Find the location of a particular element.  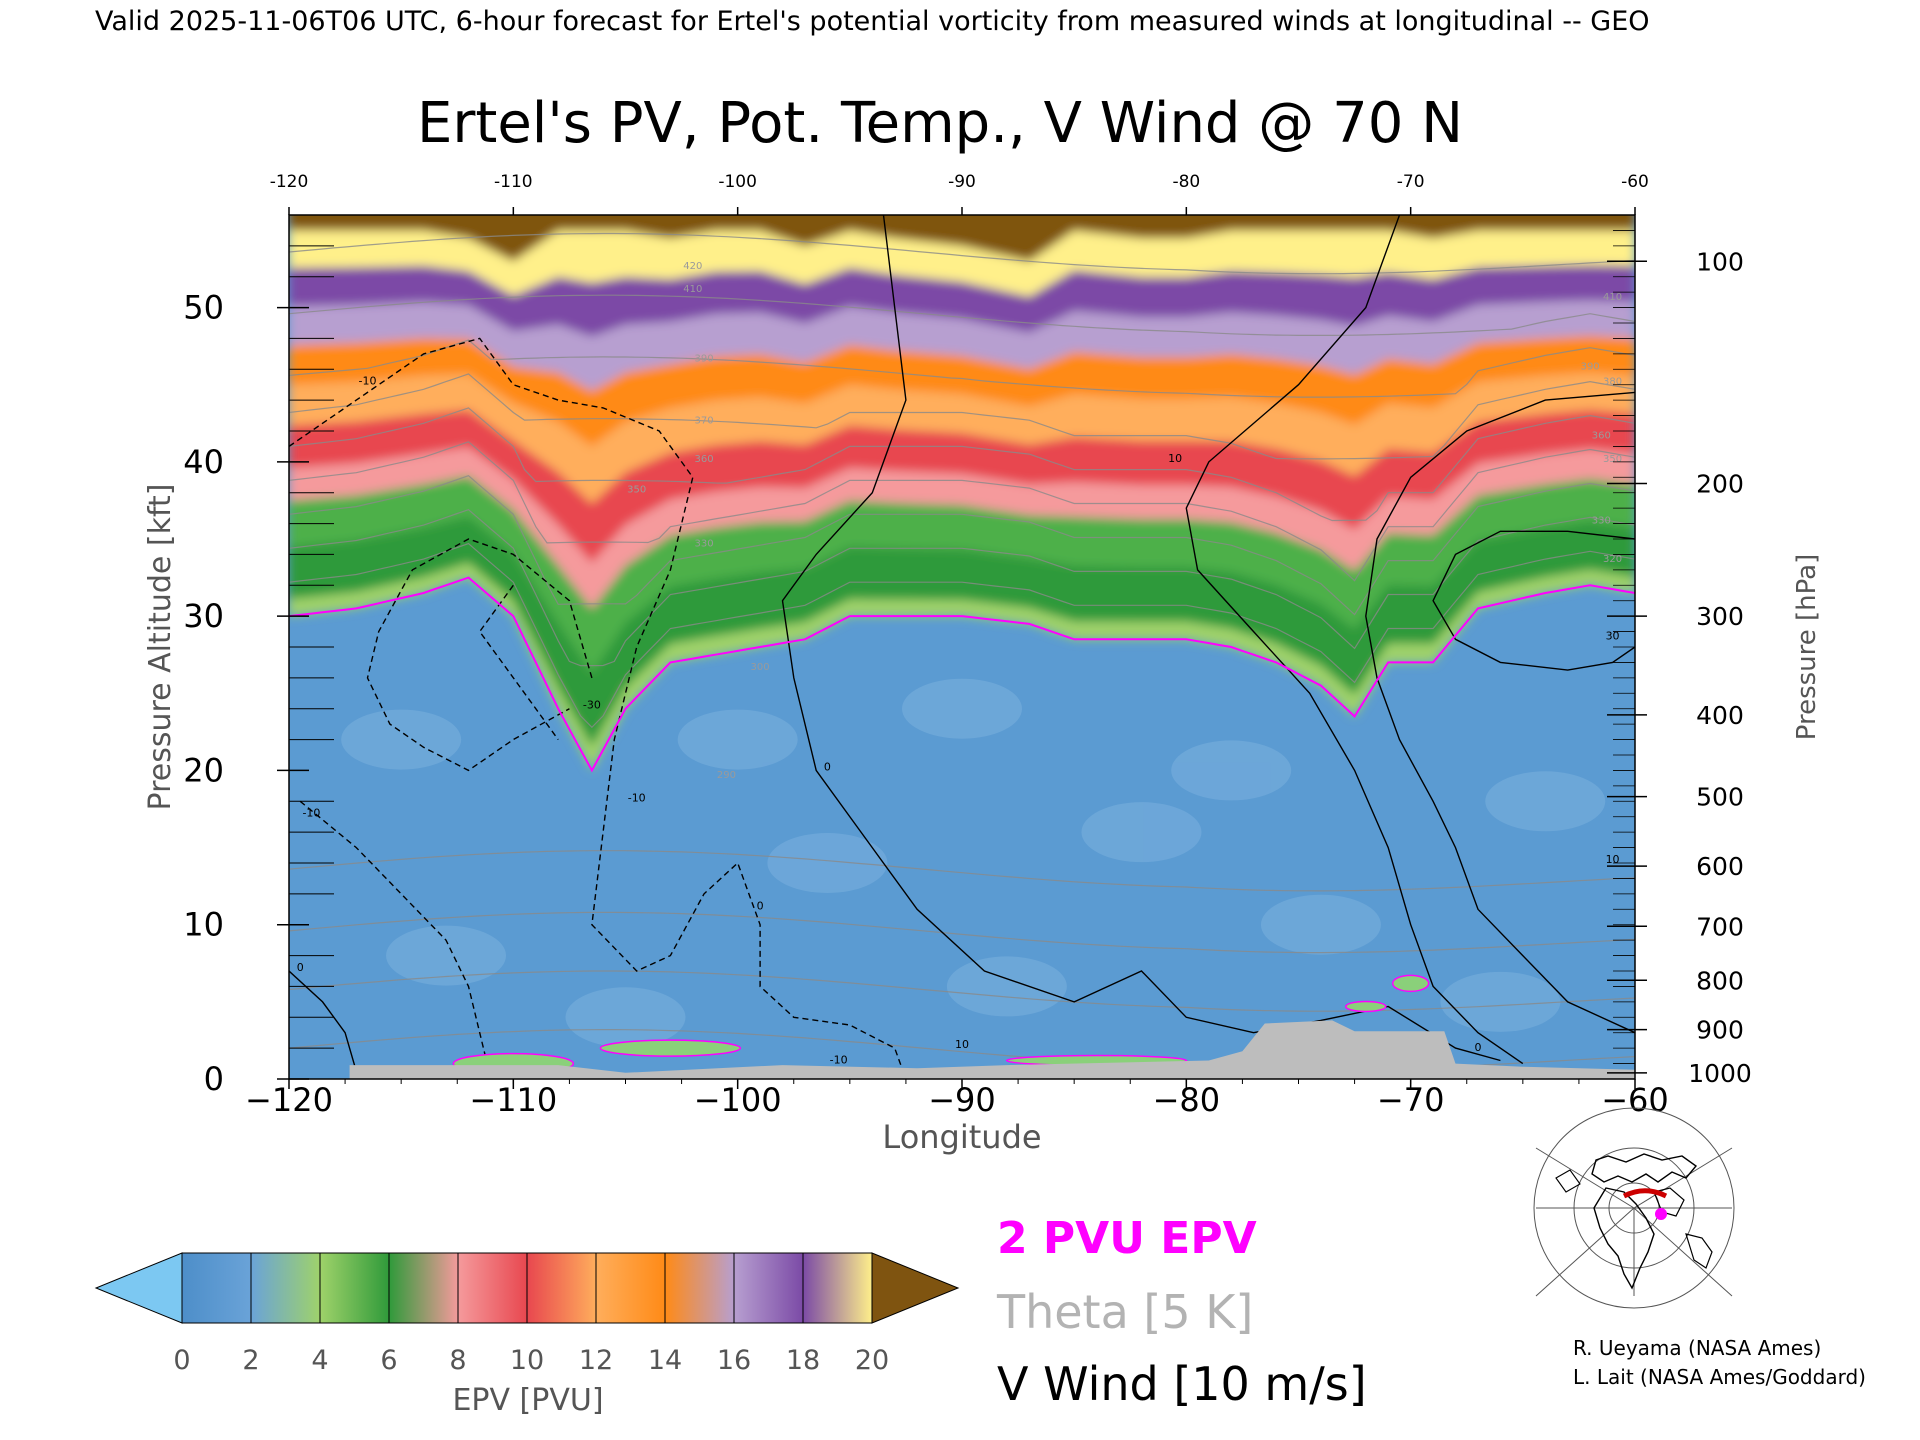

pv-2pvu-line is located at coordinates (962, 674).